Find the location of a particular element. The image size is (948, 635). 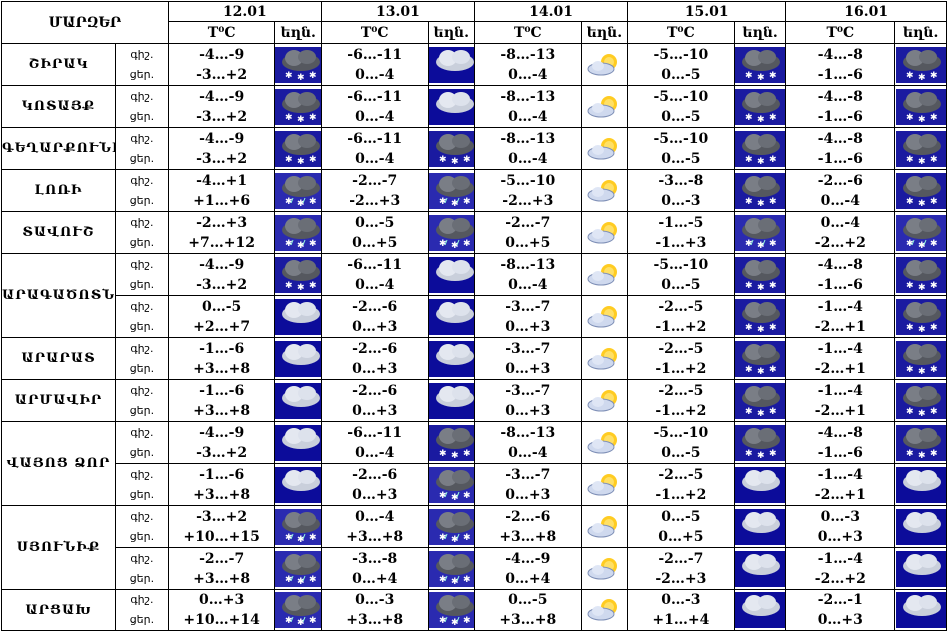

temperature-cell: -1…-6 +3…+8 is located at coordinates (221, 400).